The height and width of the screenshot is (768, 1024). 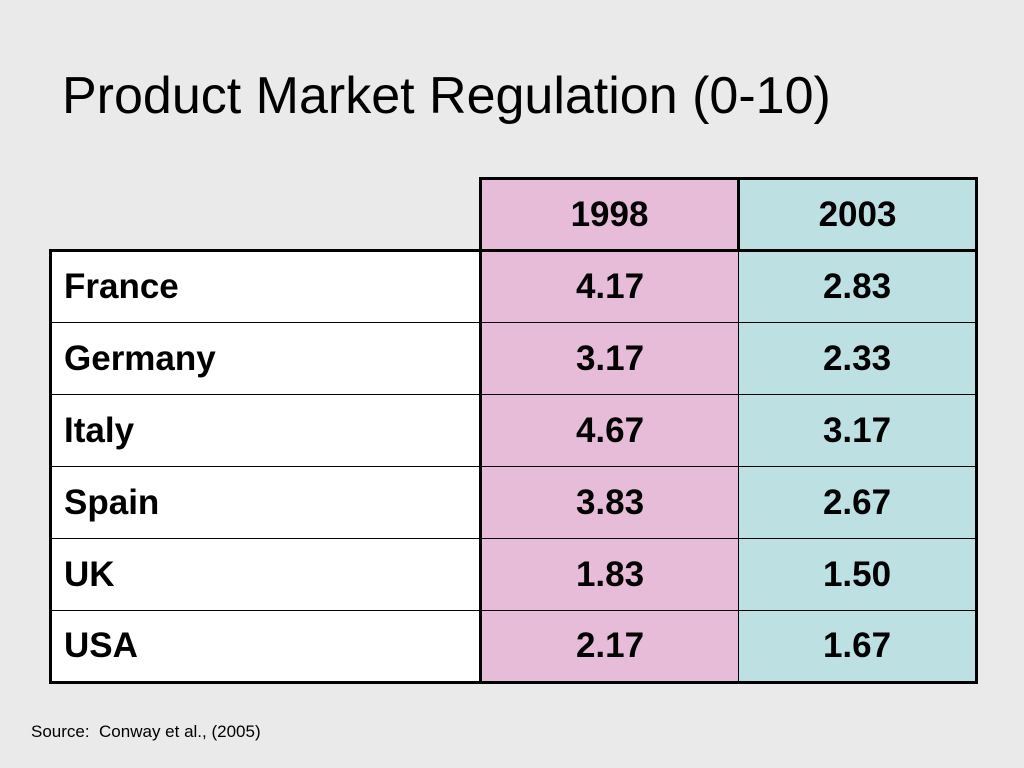 What do you see at coordinates (609, 358) in the screenshot?
I see `value-cell-1998: 3.17` at bounding box center [609, 358].